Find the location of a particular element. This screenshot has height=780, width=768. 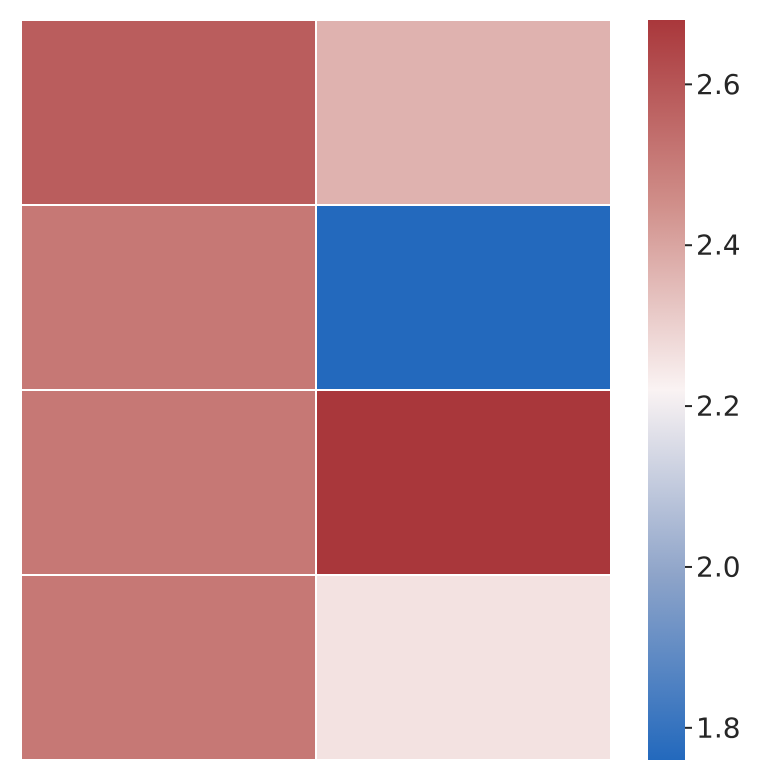

heatmap-cell-r1-c0 is located at coordinates (168, 297).